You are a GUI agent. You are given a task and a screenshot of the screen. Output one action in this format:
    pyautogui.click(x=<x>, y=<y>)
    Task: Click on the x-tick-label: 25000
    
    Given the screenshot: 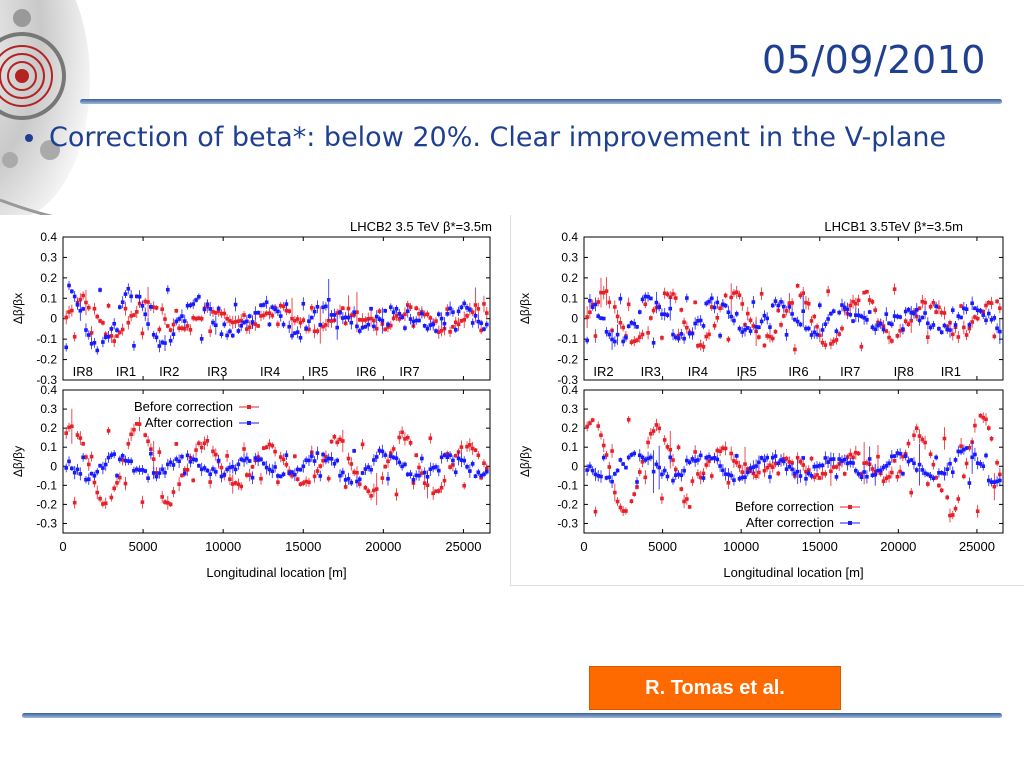 What is the action you would take?
    pyautogui.click(x=977, y=546)
    